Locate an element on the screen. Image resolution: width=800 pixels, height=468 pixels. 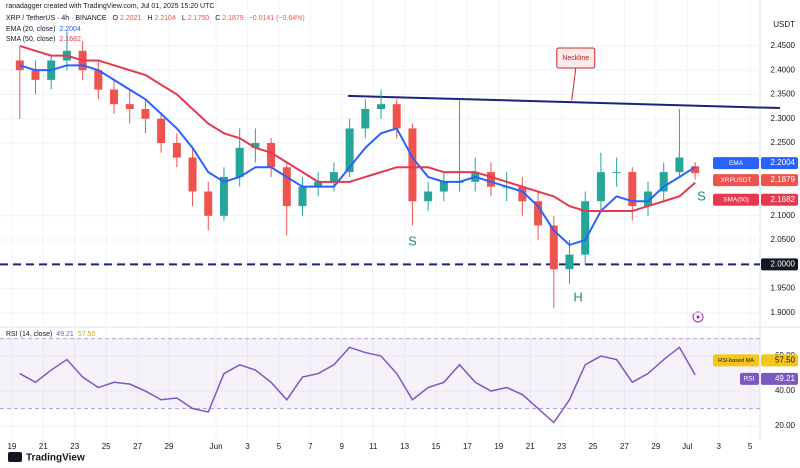
x-tick-label: 7 is located at coordinates (310, 446).